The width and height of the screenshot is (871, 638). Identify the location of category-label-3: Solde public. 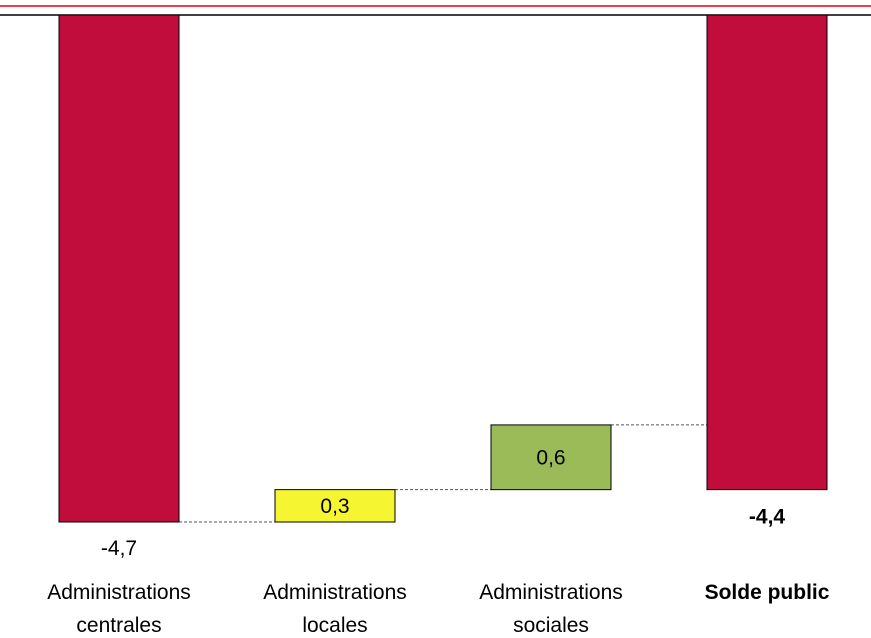
(767, 592).